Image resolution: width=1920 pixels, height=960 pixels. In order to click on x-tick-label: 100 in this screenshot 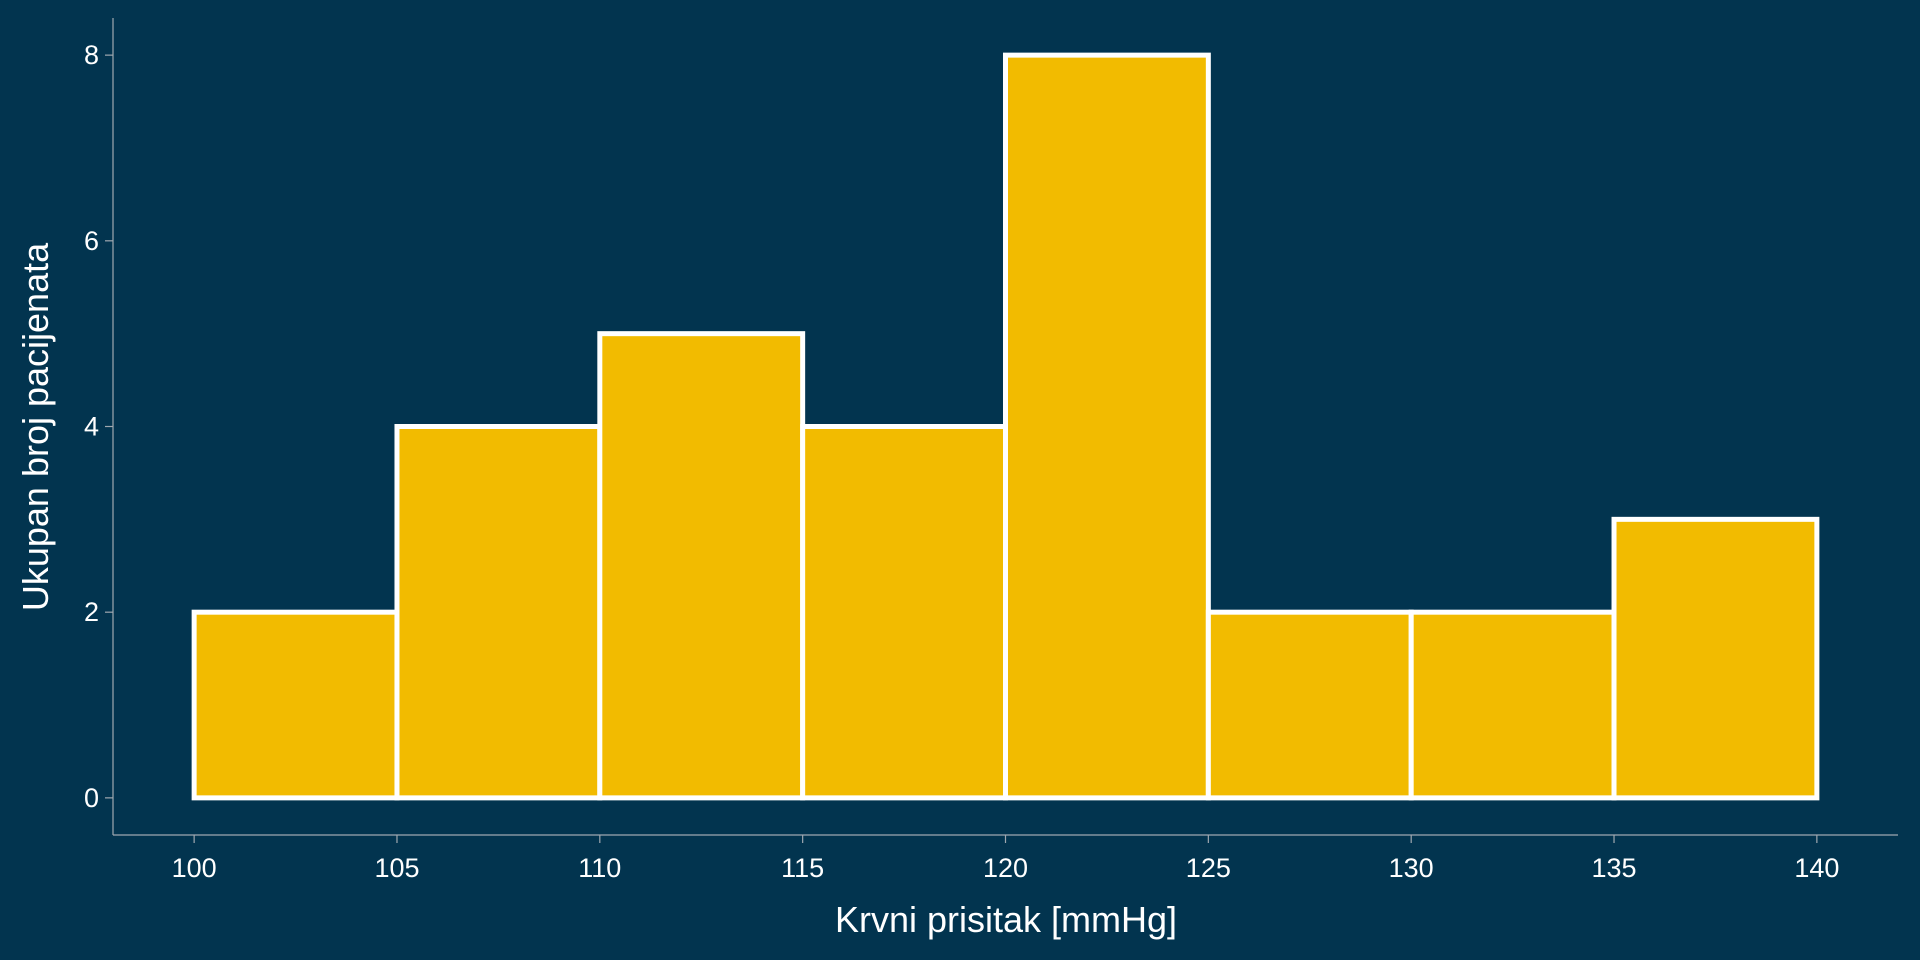, I will do `click(194, 868)`.